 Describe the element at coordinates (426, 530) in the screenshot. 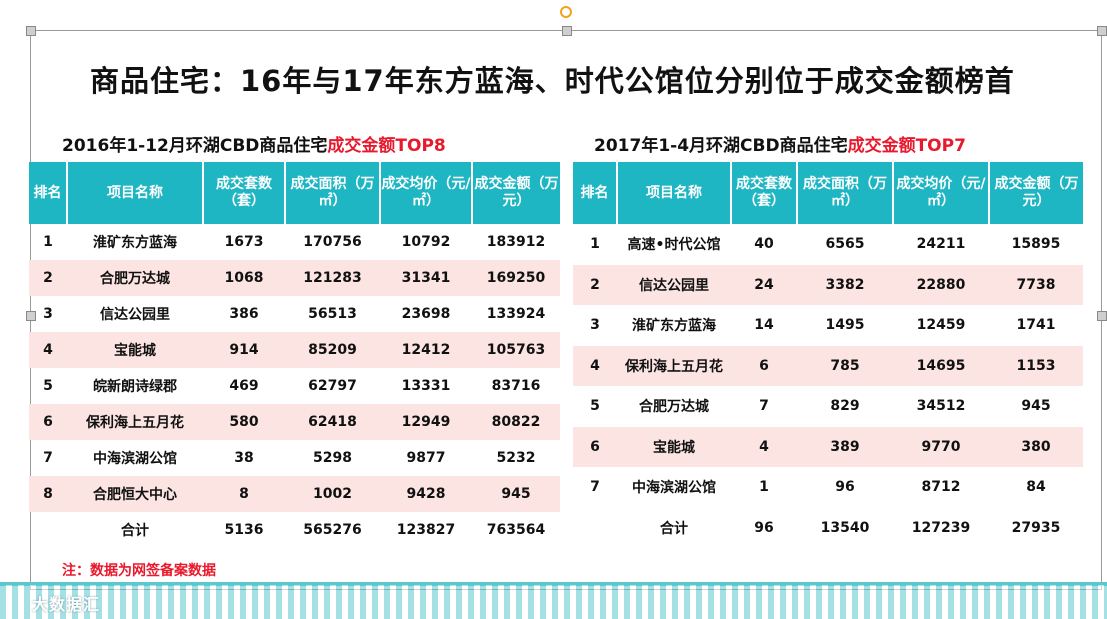

I see `cell-avg-price: 123827` at that location.